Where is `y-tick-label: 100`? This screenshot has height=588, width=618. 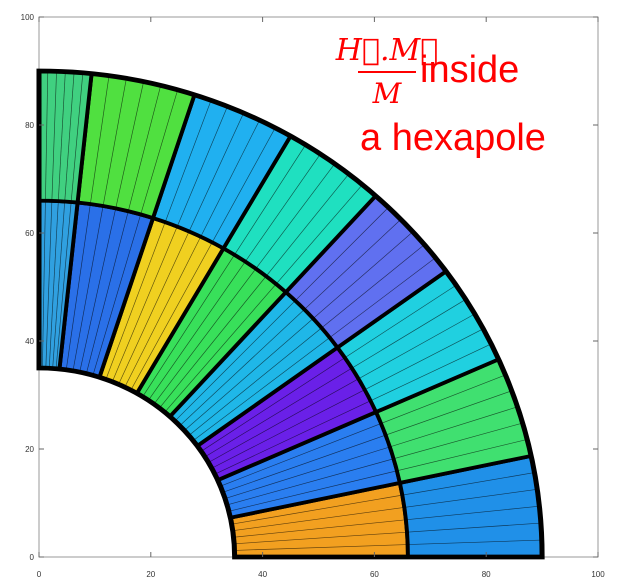 y-tick-label: 100 is located at coordinates (28, 17).